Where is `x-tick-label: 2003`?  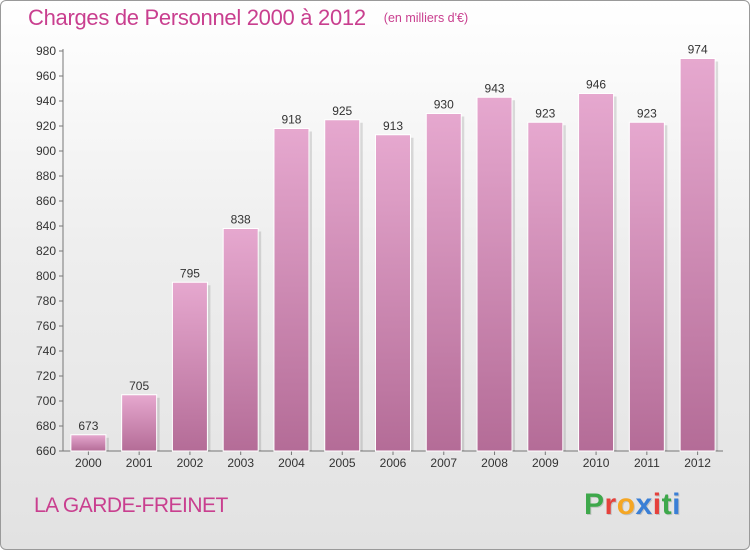 x-tick-label: 2003 is located at coordinates (240, 463).